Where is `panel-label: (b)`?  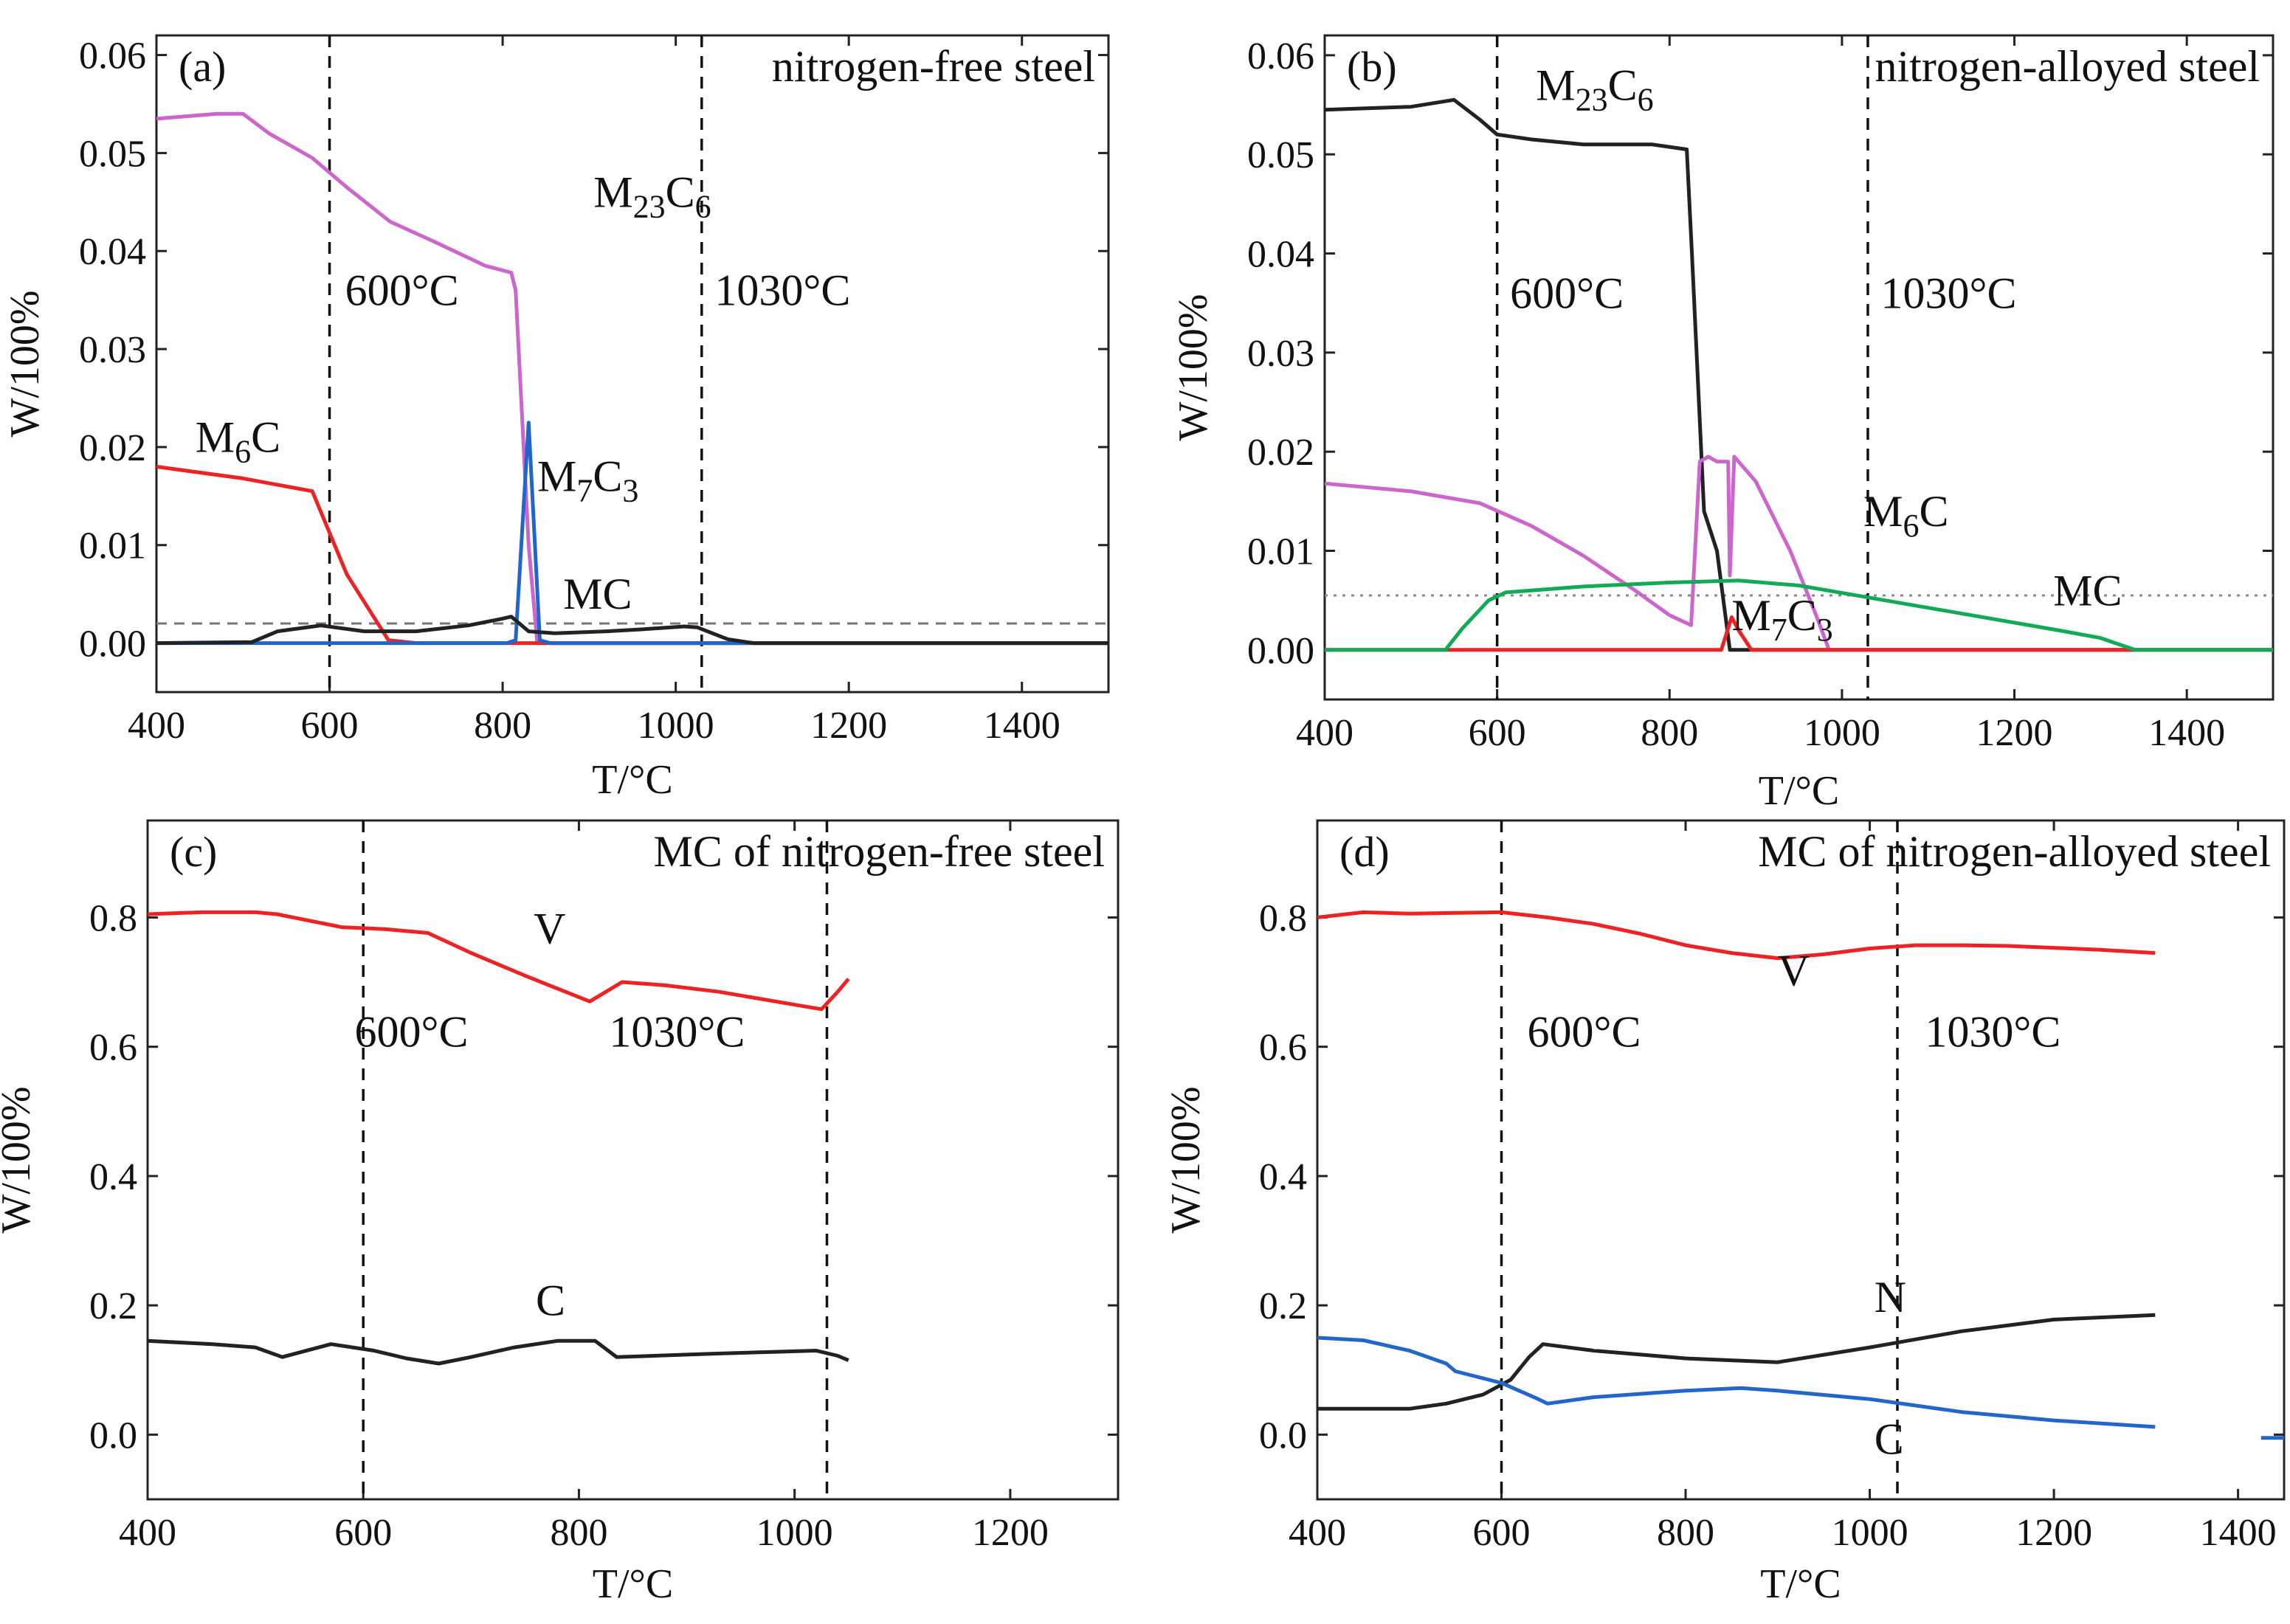 panel-label: (b) is located at coordinates (1372, 67).